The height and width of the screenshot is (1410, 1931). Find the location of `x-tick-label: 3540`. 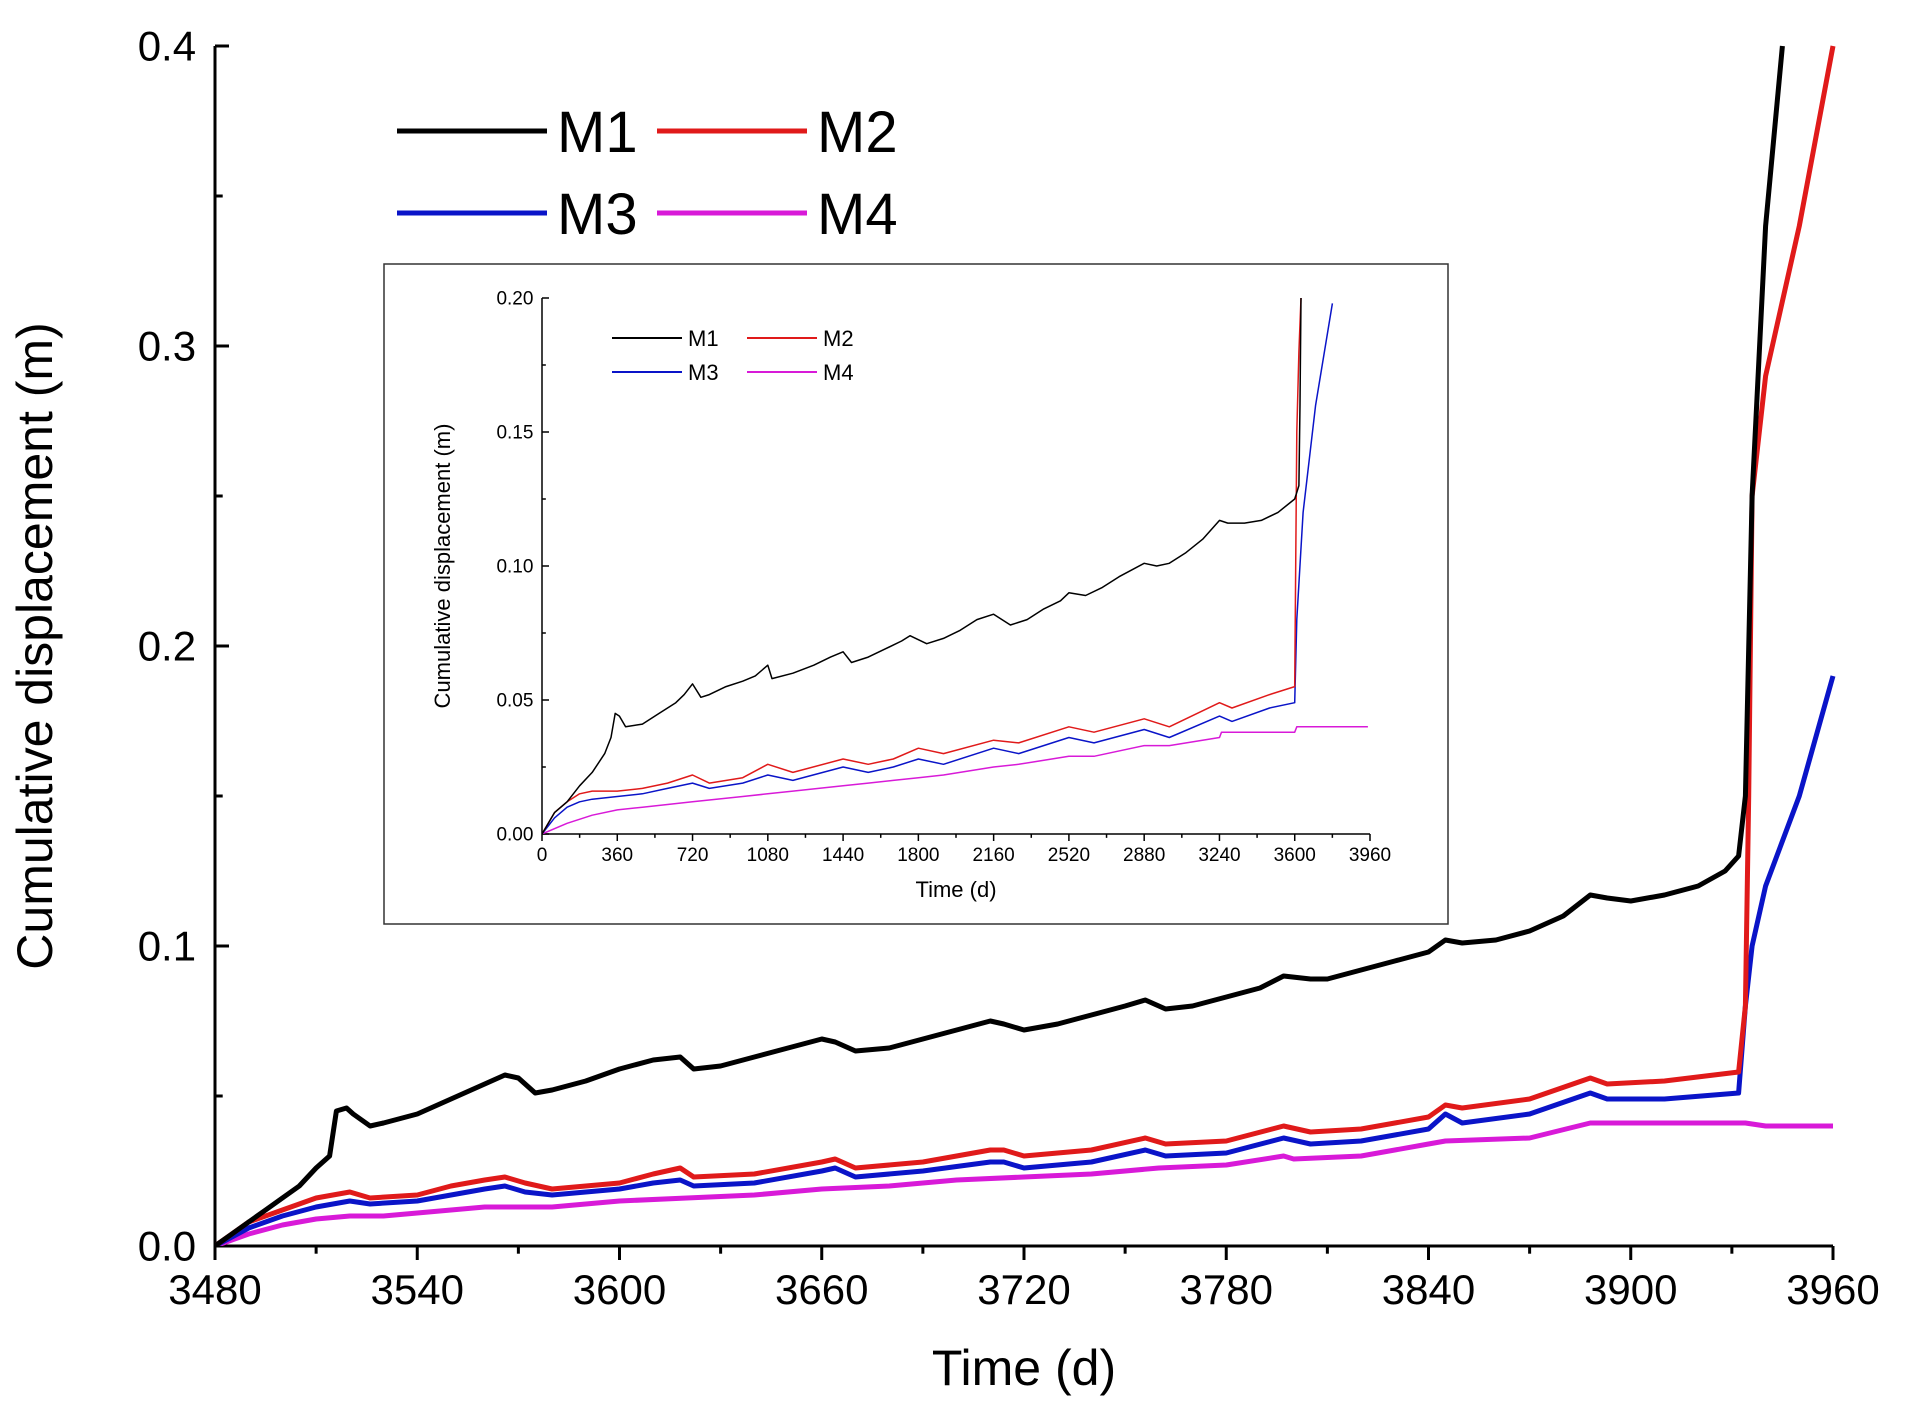

x-tick-label: 3540 is located at coordinates (417, 1289).